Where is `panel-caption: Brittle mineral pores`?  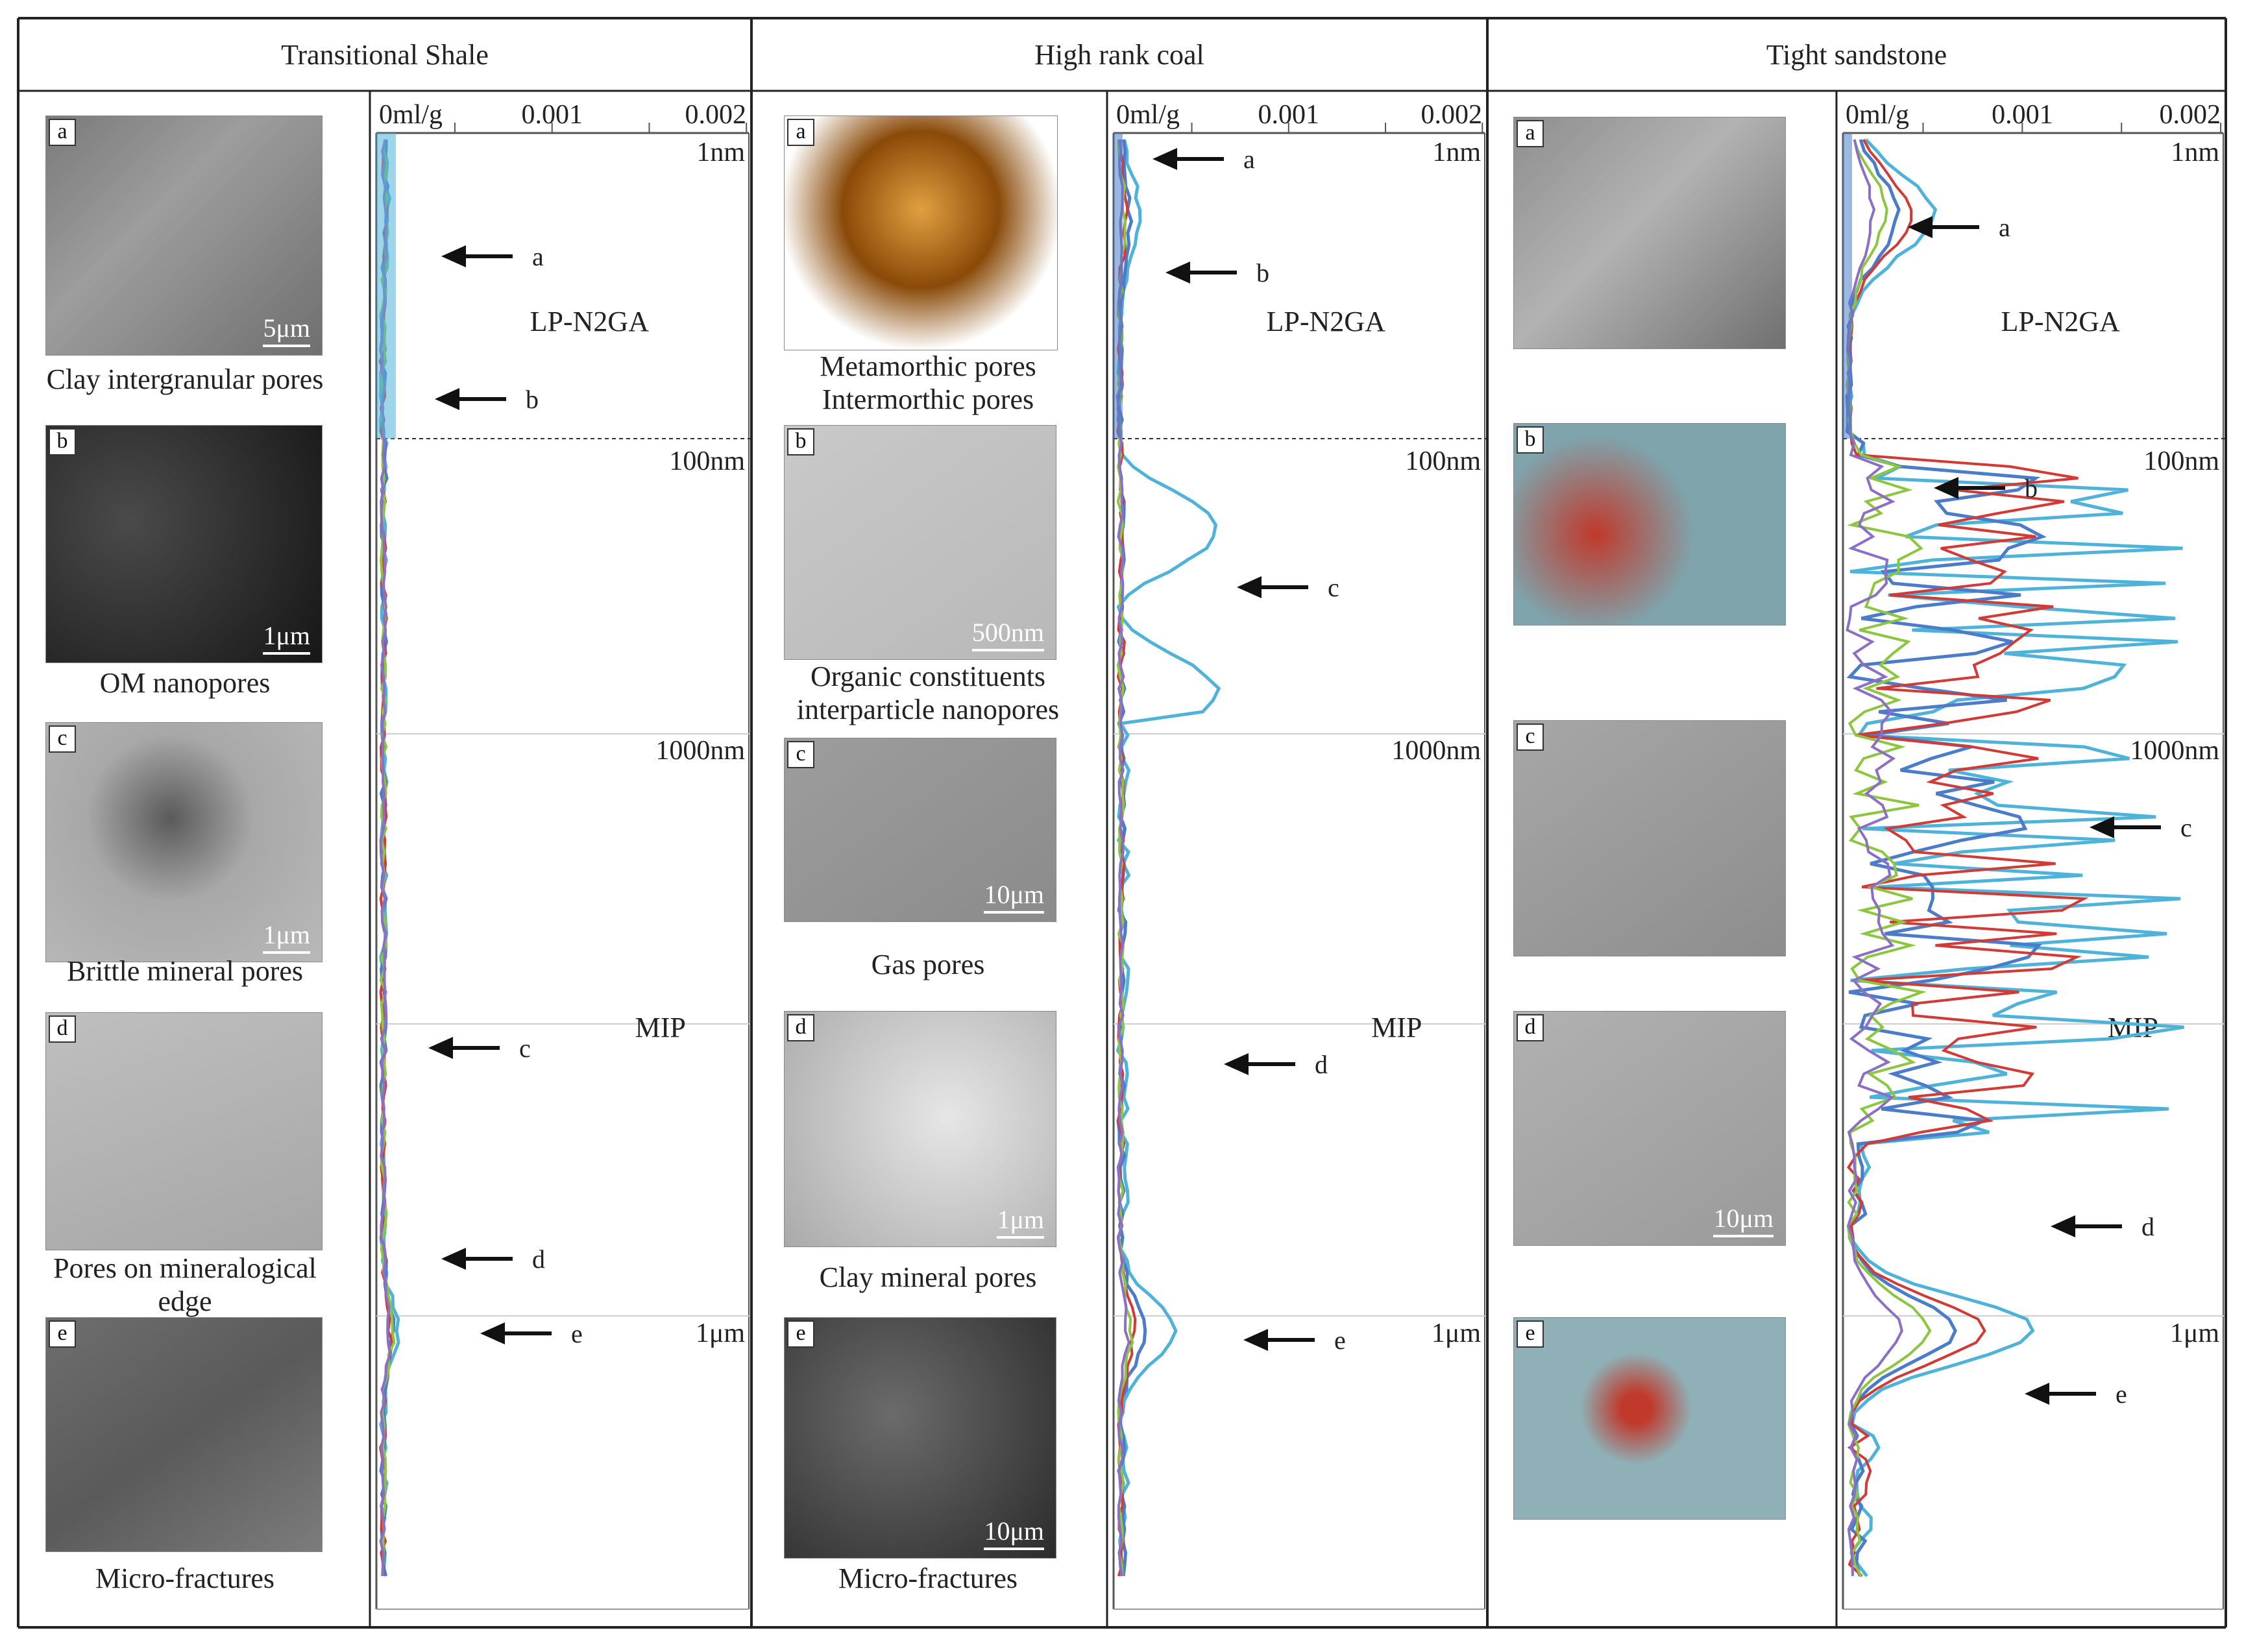 panel-caption: Brittle mineral pores is located at coordinates (185, 971).